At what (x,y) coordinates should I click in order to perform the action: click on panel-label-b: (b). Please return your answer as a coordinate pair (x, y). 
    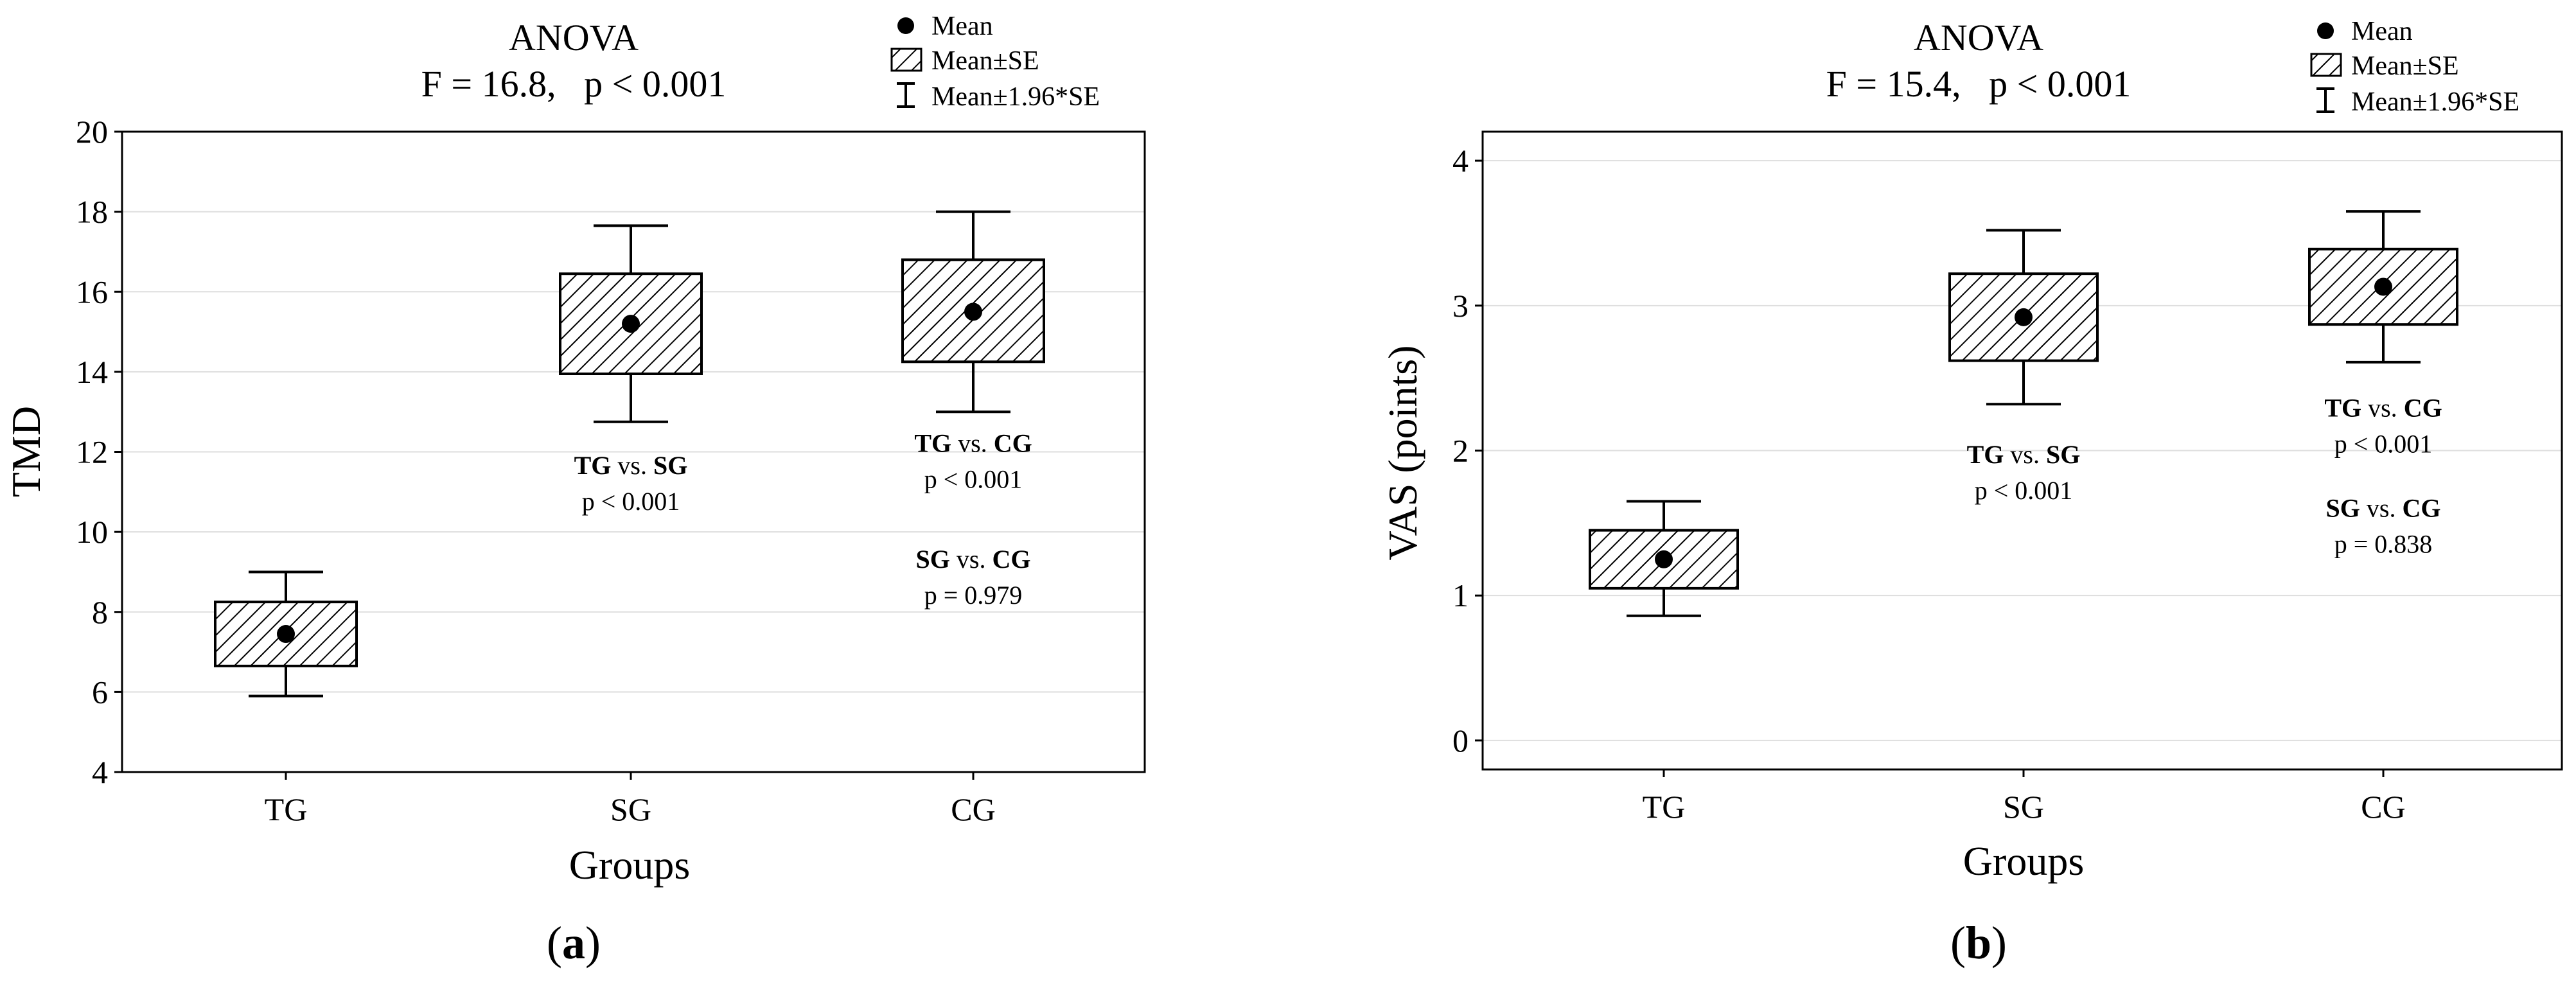
    Looking at the image, I should click on (1978, 943).